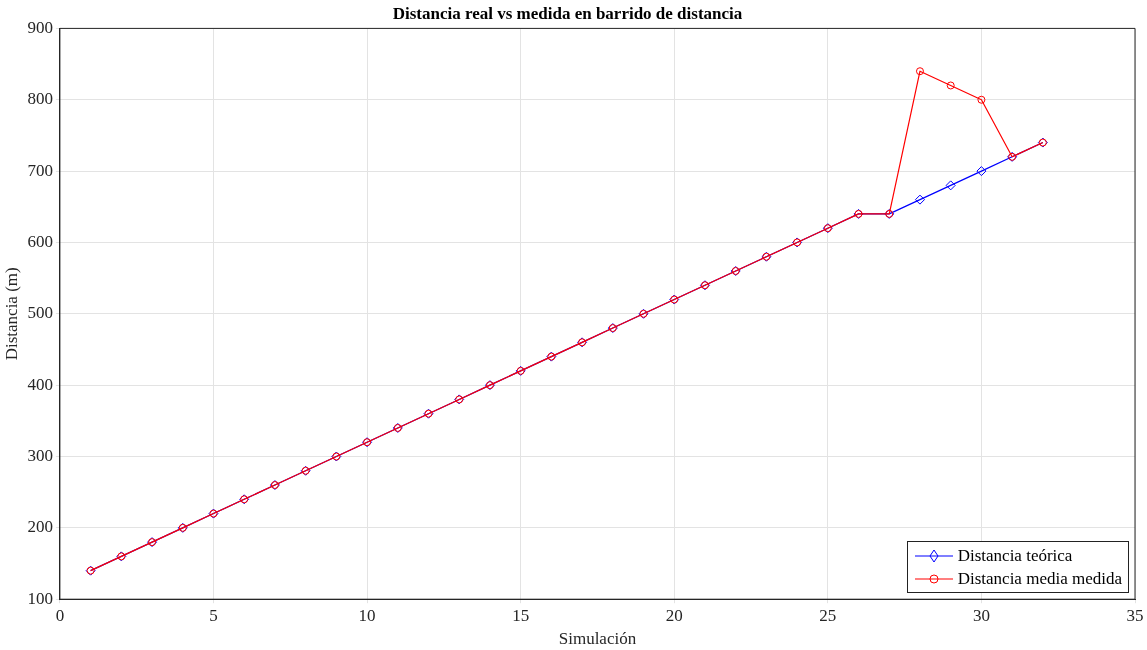 The width and height of the screenshot is (1147, 650). I want to click on x-tick-label: 0, so click(60, 615).